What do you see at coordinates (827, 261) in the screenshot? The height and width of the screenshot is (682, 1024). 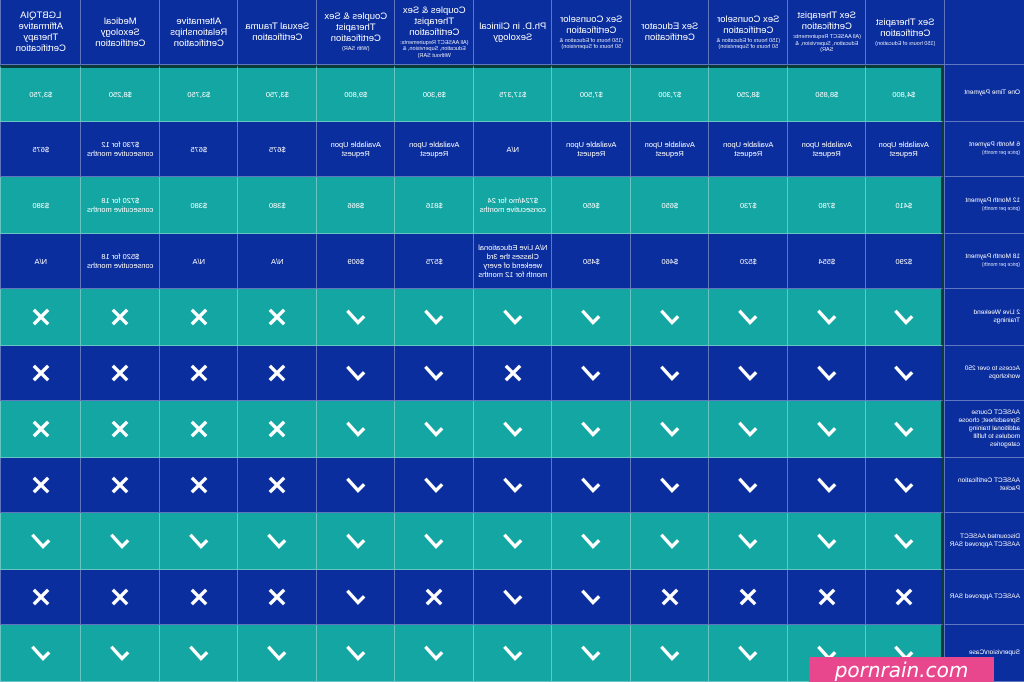 I see `cell-value: $554` at bounding box center [827, 261].